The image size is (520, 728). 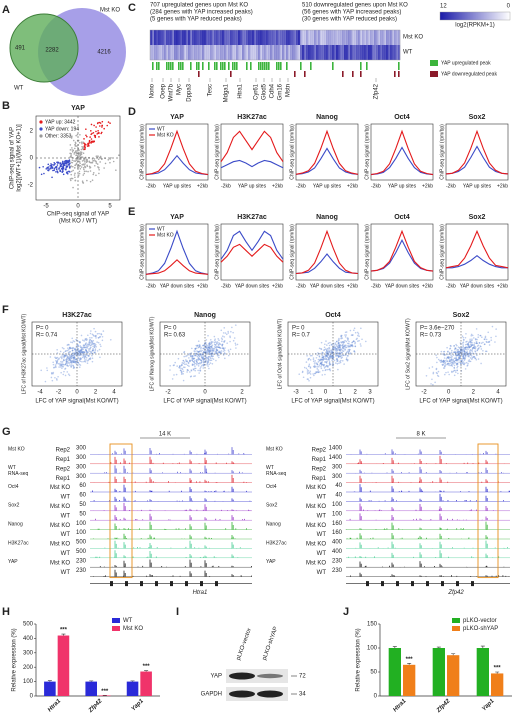 I want to click on y-tick-label: 400, so click(x=28, y=639).